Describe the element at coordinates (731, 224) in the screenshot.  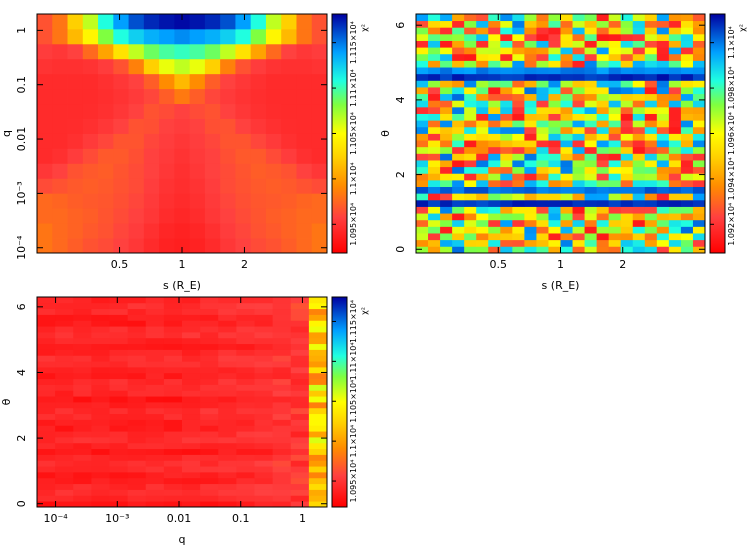
I see `colorbar-tick-label: 1.092×10⁴` at that location.